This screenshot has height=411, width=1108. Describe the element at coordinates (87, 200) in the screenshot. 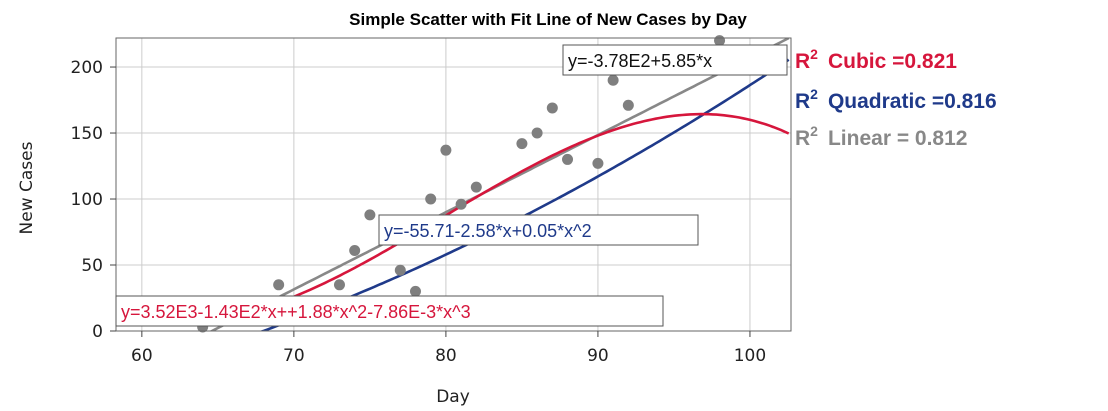

I see `y-tick-label: 100` at that location.